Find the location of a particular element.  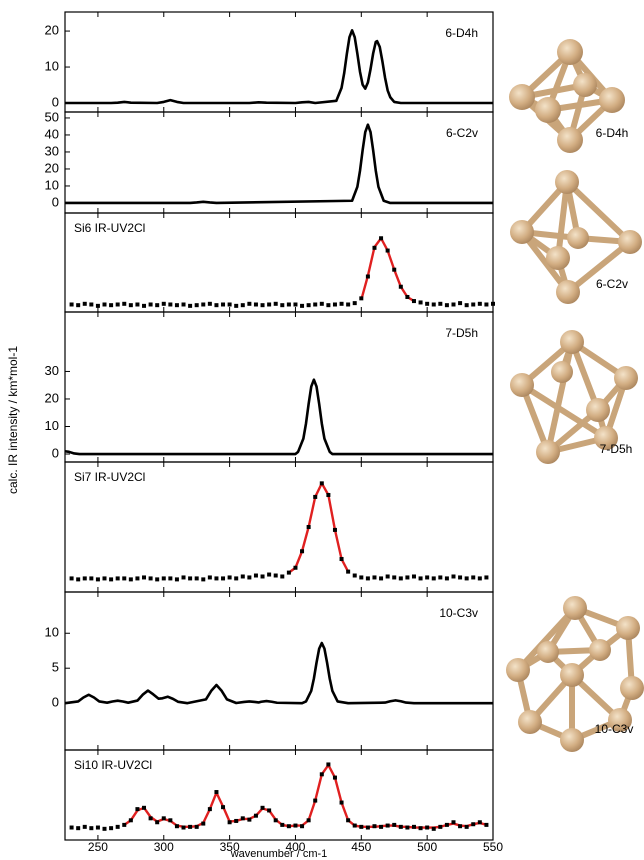

structure-10-c3v is located at coordinates (575, 674).